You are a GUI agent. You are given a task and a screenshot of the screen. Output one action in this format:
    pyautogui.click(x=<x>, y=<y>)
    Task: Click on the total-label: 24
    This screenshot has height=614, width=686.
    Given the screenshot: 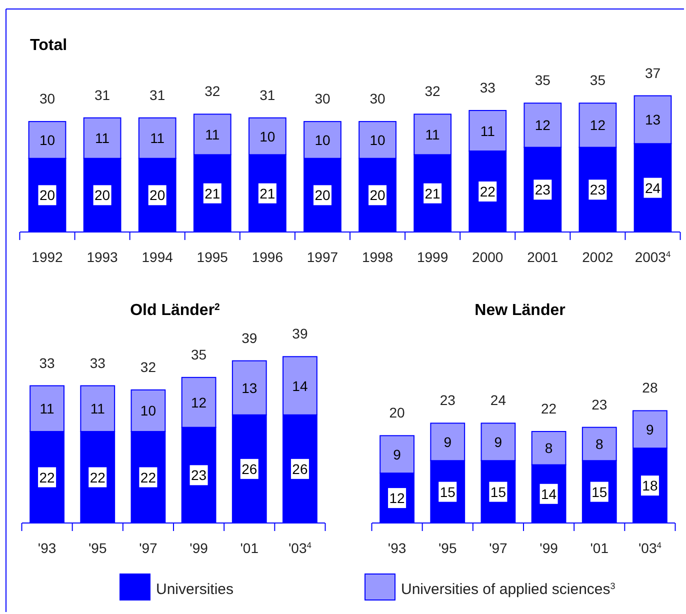 What is the action you would take?
    pyautogui.click(x=498, y=400)
    